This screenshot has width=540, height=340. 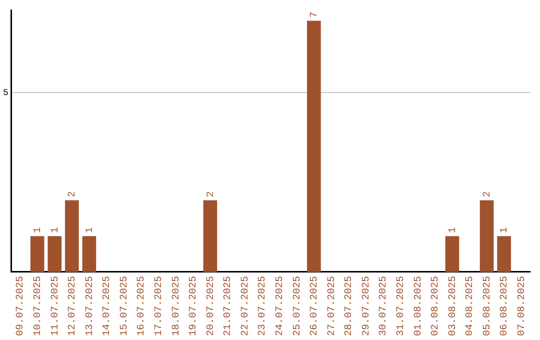 What do you see at coordinates (21, 306) in the screenshot?
I see `x-tick-label: 09.07.2025` at bounding box center [21, 306].